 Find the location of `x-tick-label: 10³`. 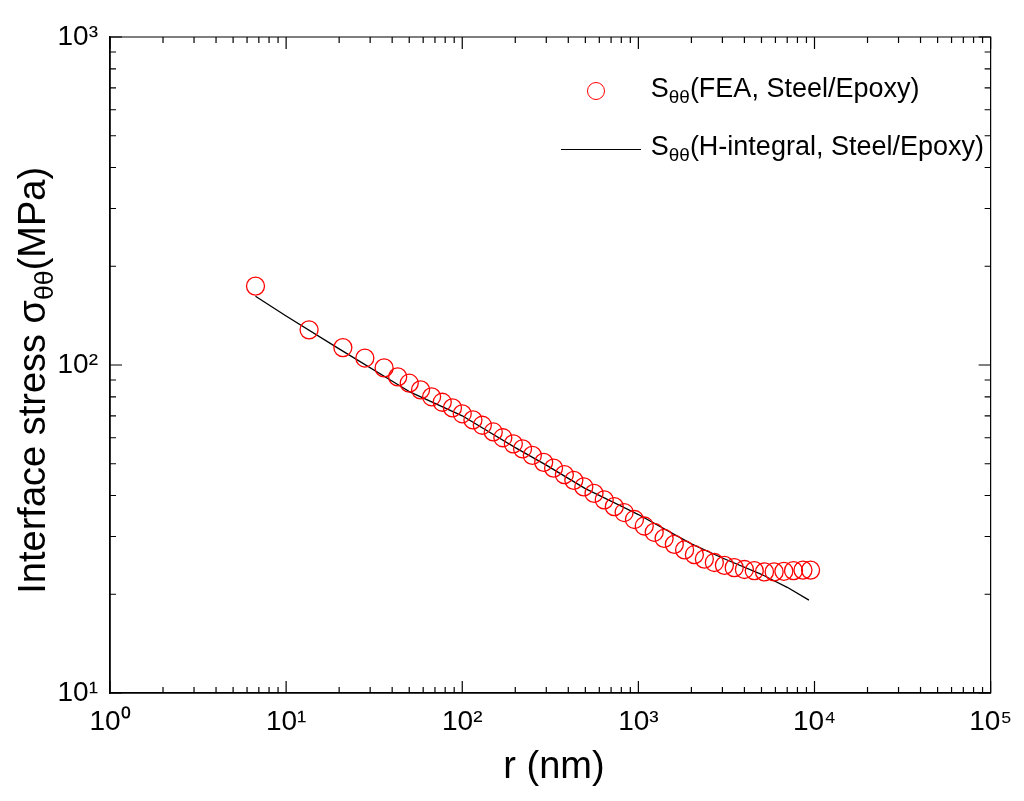

x-tick-label: 10³ is located at coordinates (638, 720).